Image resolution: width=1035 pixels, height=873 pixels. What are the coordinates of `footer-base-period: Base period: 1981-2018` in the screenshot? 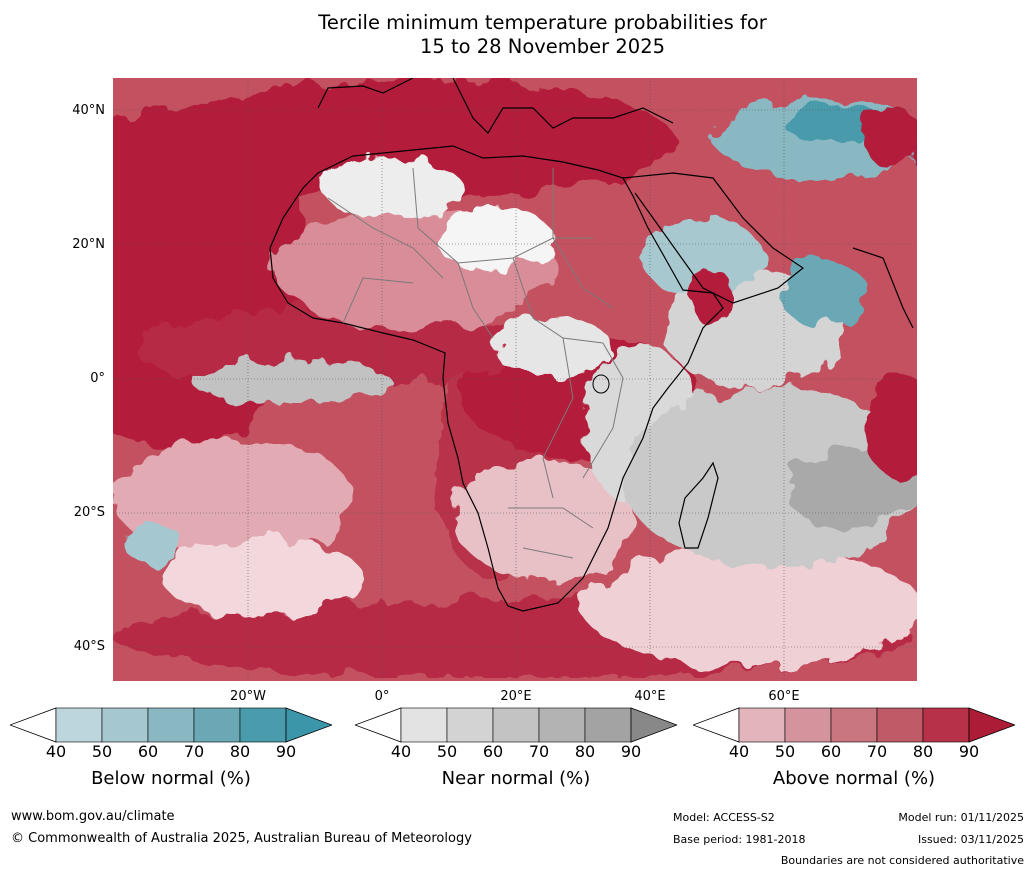 It's located at (739, 839).